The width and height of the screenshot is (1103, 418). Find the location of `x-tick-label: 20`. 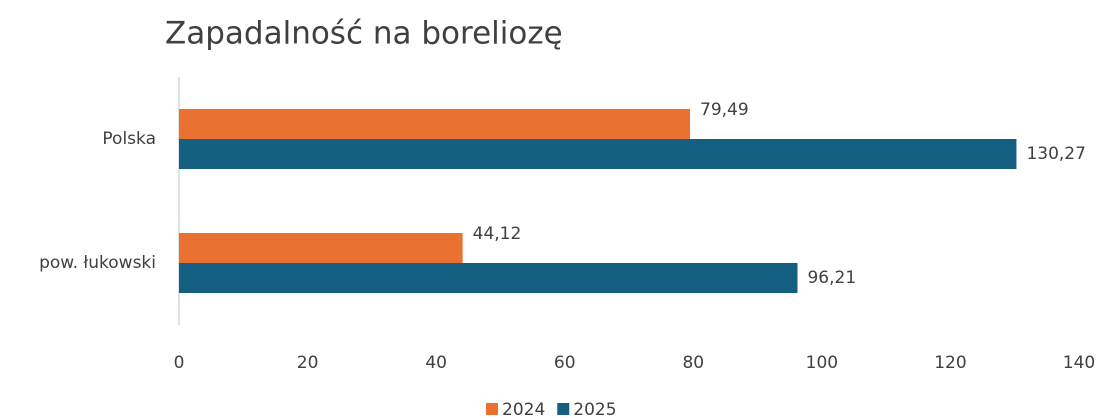

x-tick-label: 20 is located at coordinates (308, 363).